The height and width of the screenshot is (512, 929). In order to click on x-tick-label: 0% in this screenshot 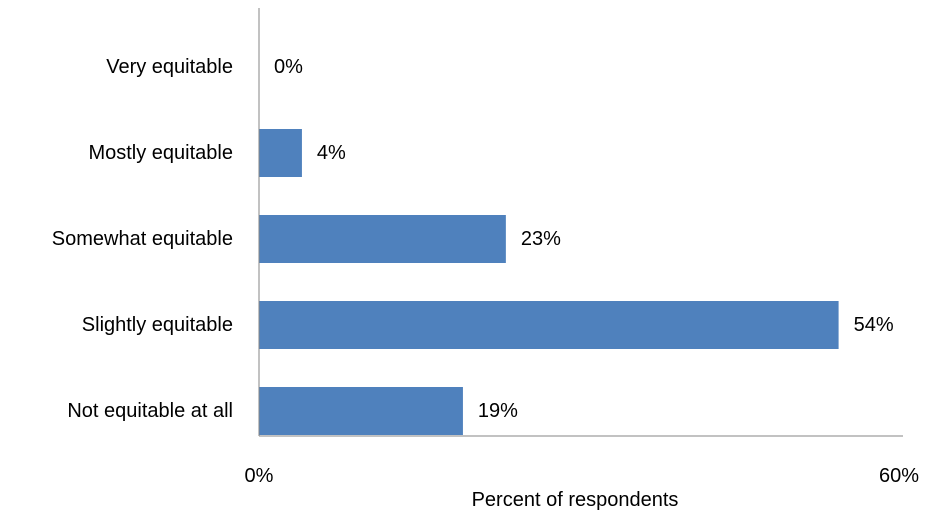, I will do `click(259, 476)`.